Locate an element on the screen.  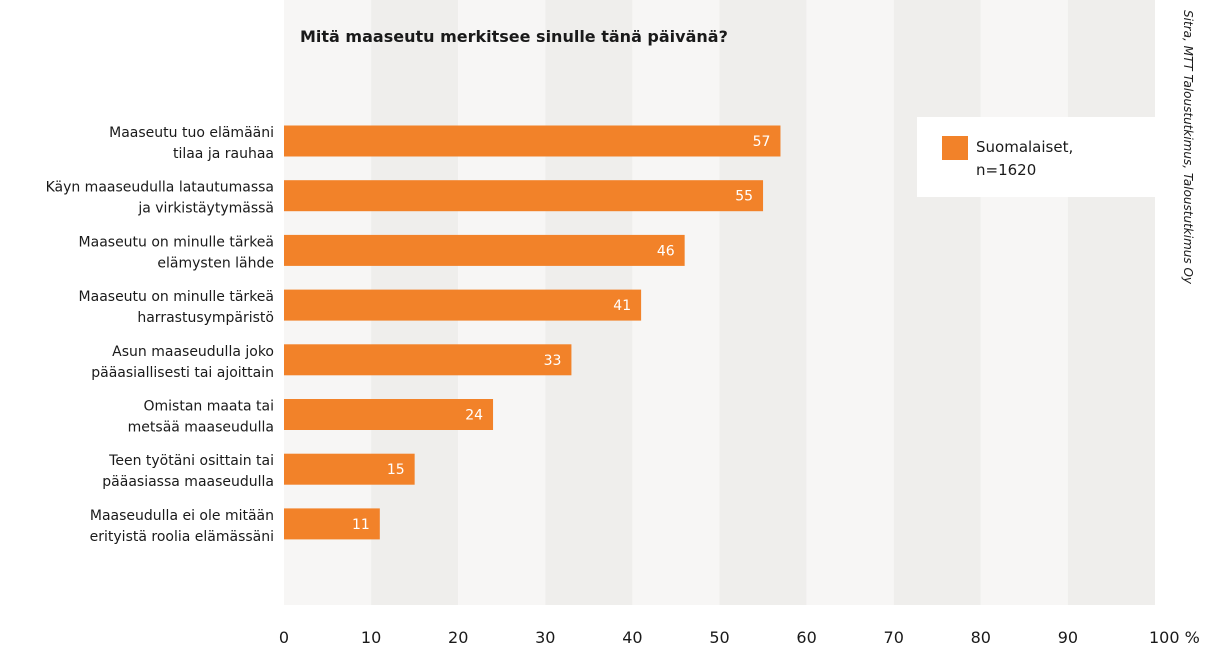
category-label: Teen työtäni osittain tai is located at coordinates (191, 461).